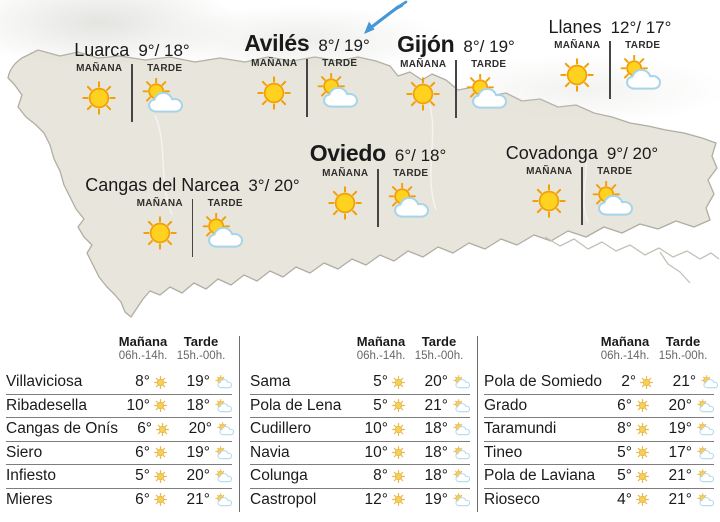 This screenshot has width=720, height=522. What do you see at coordinates (439, 341) in the screenshot?
I see `column-header-afternoon: Tarde` at bounding box center [439, 341].